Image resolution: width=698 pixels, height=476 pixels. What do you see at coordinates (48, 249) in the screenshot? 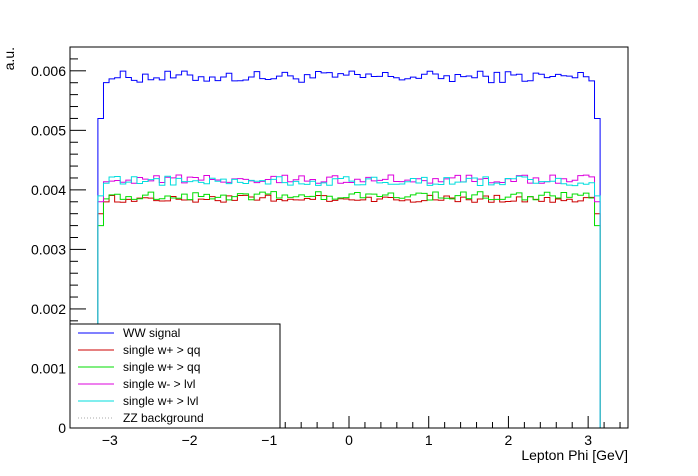
I see `y-tick-label: 0.003` at bounding box center [48, 249].